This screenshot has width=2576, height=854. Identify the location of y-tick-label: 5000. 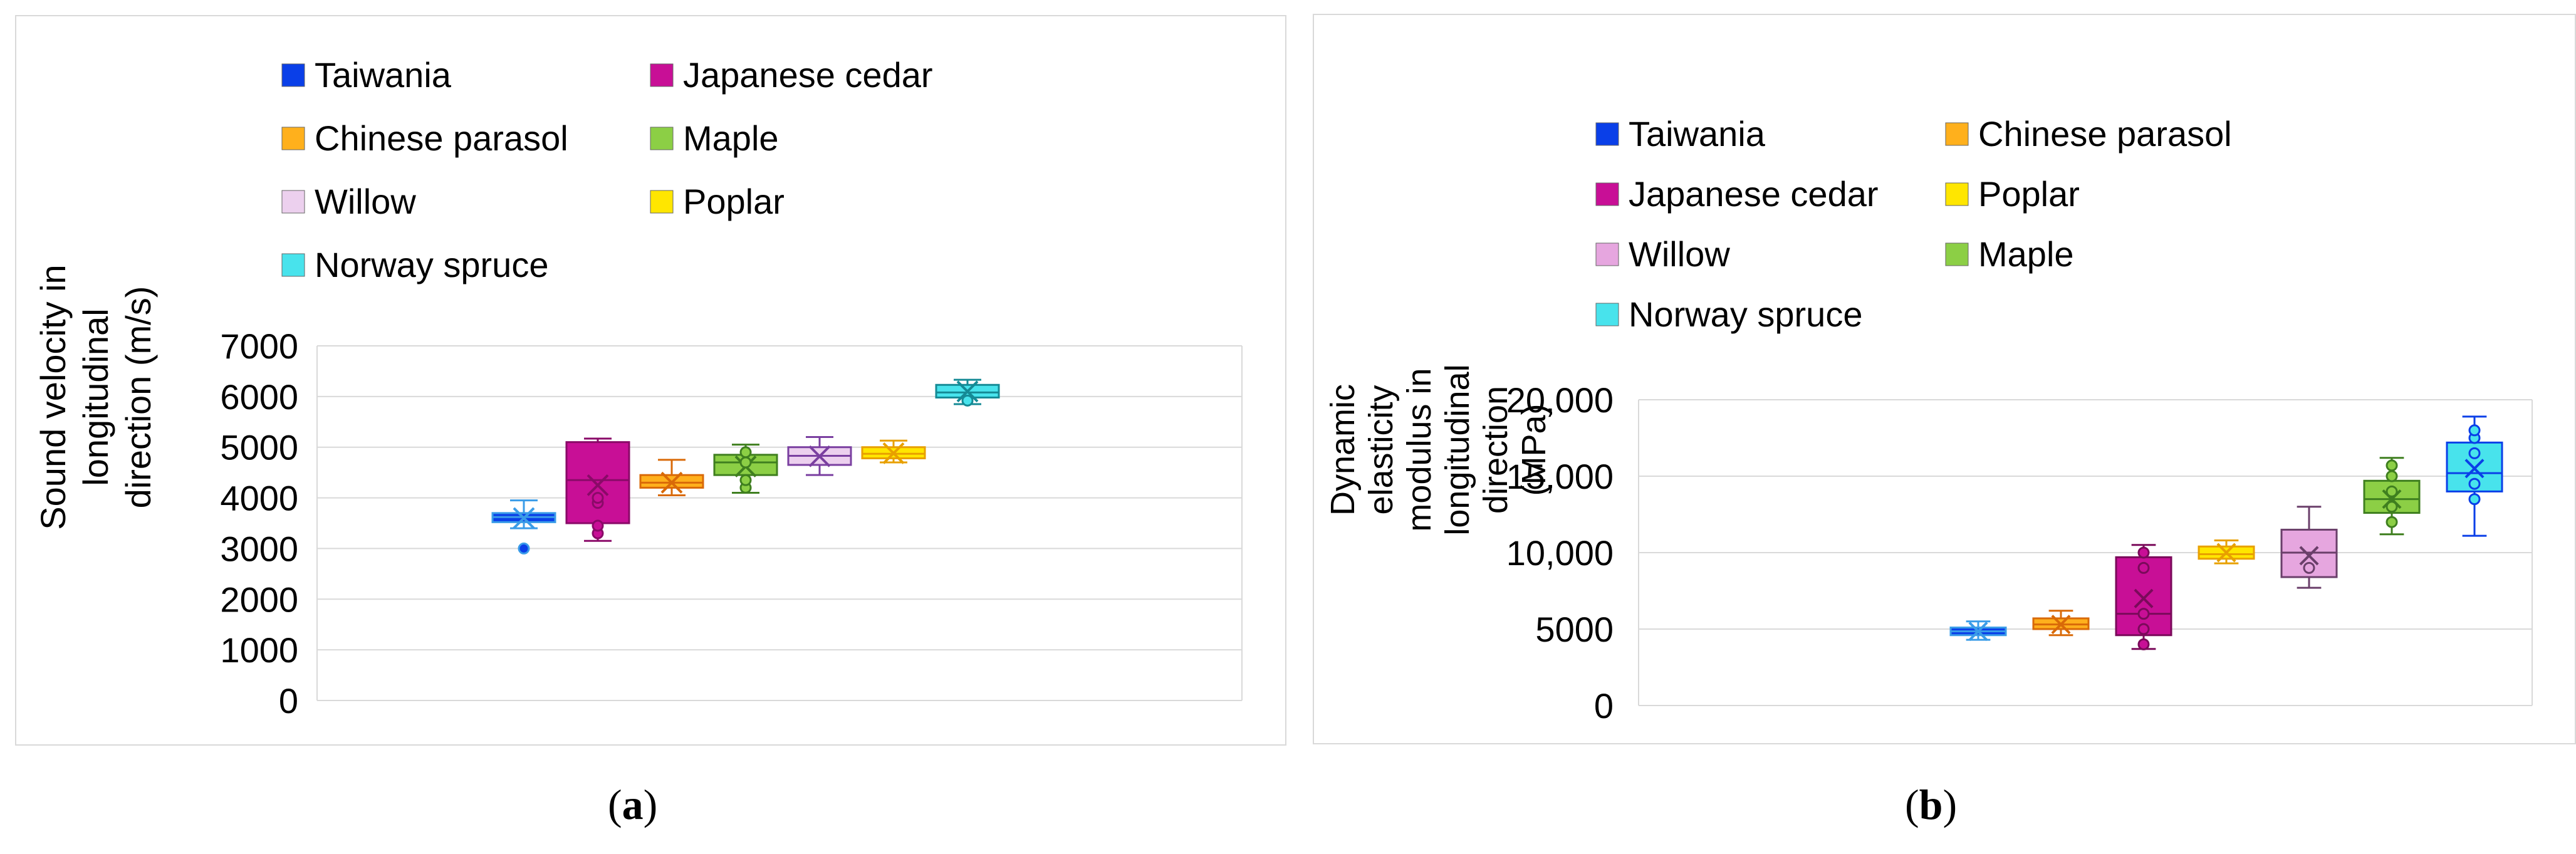
(259, 447).